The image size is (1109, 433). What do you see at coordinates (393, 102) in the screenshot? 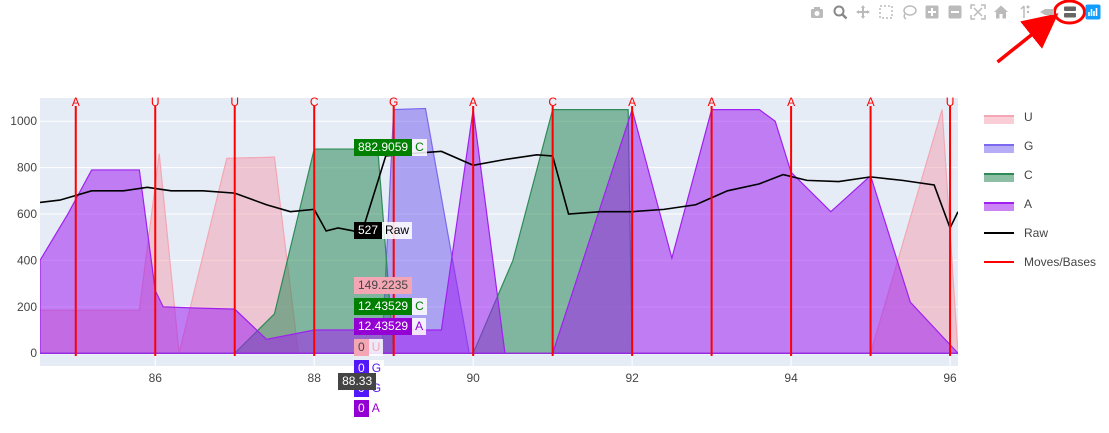
I see `base-label: G` at bounding box center [393, 102].